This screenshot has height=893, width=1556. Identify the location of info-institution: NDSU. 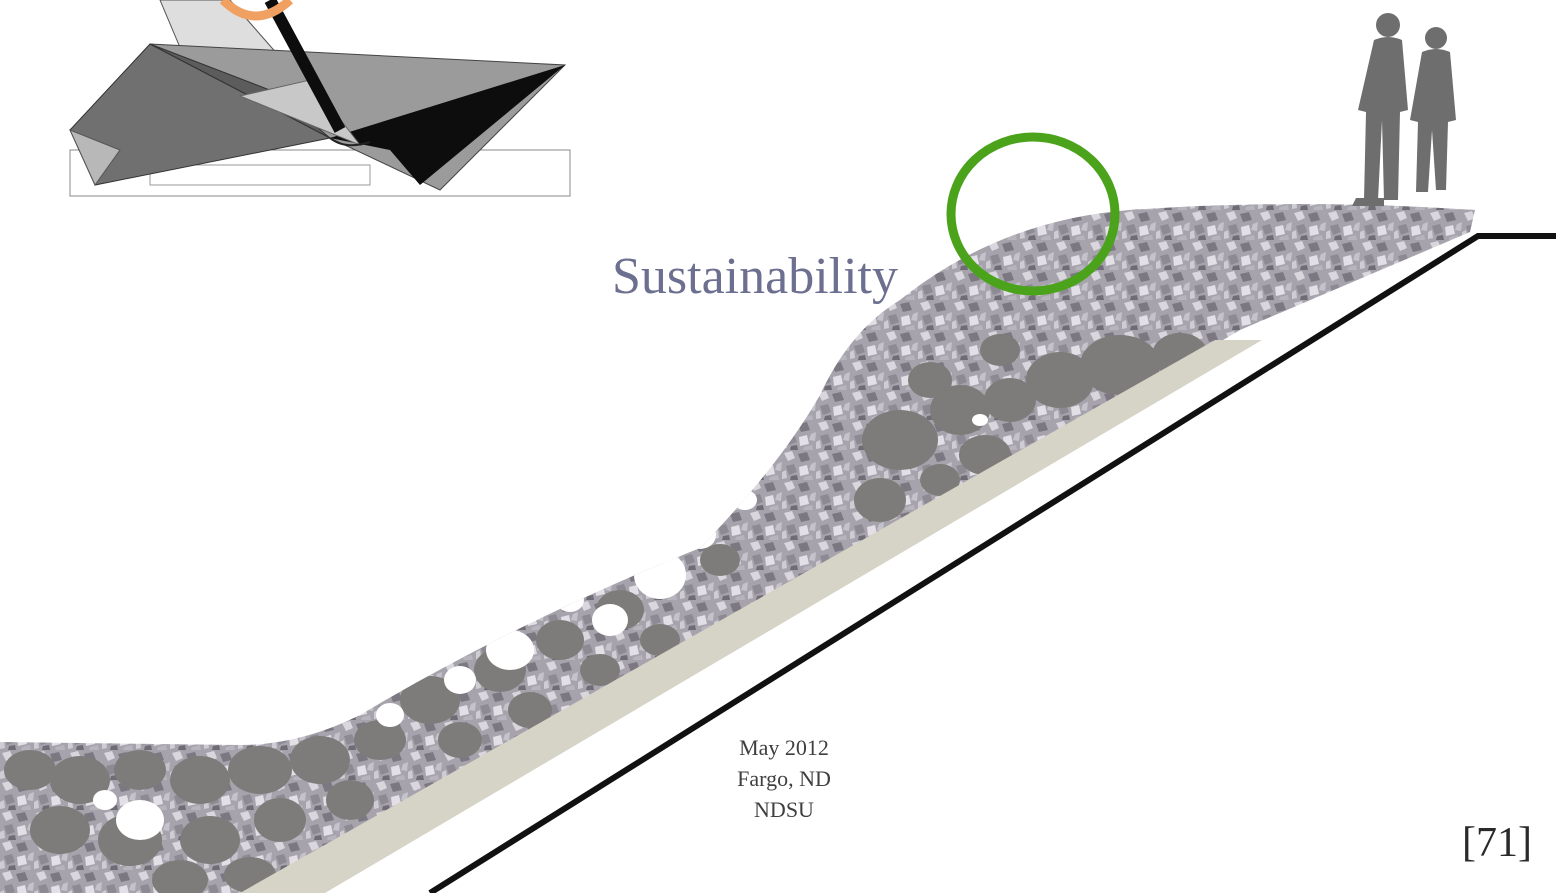
(784, 809).